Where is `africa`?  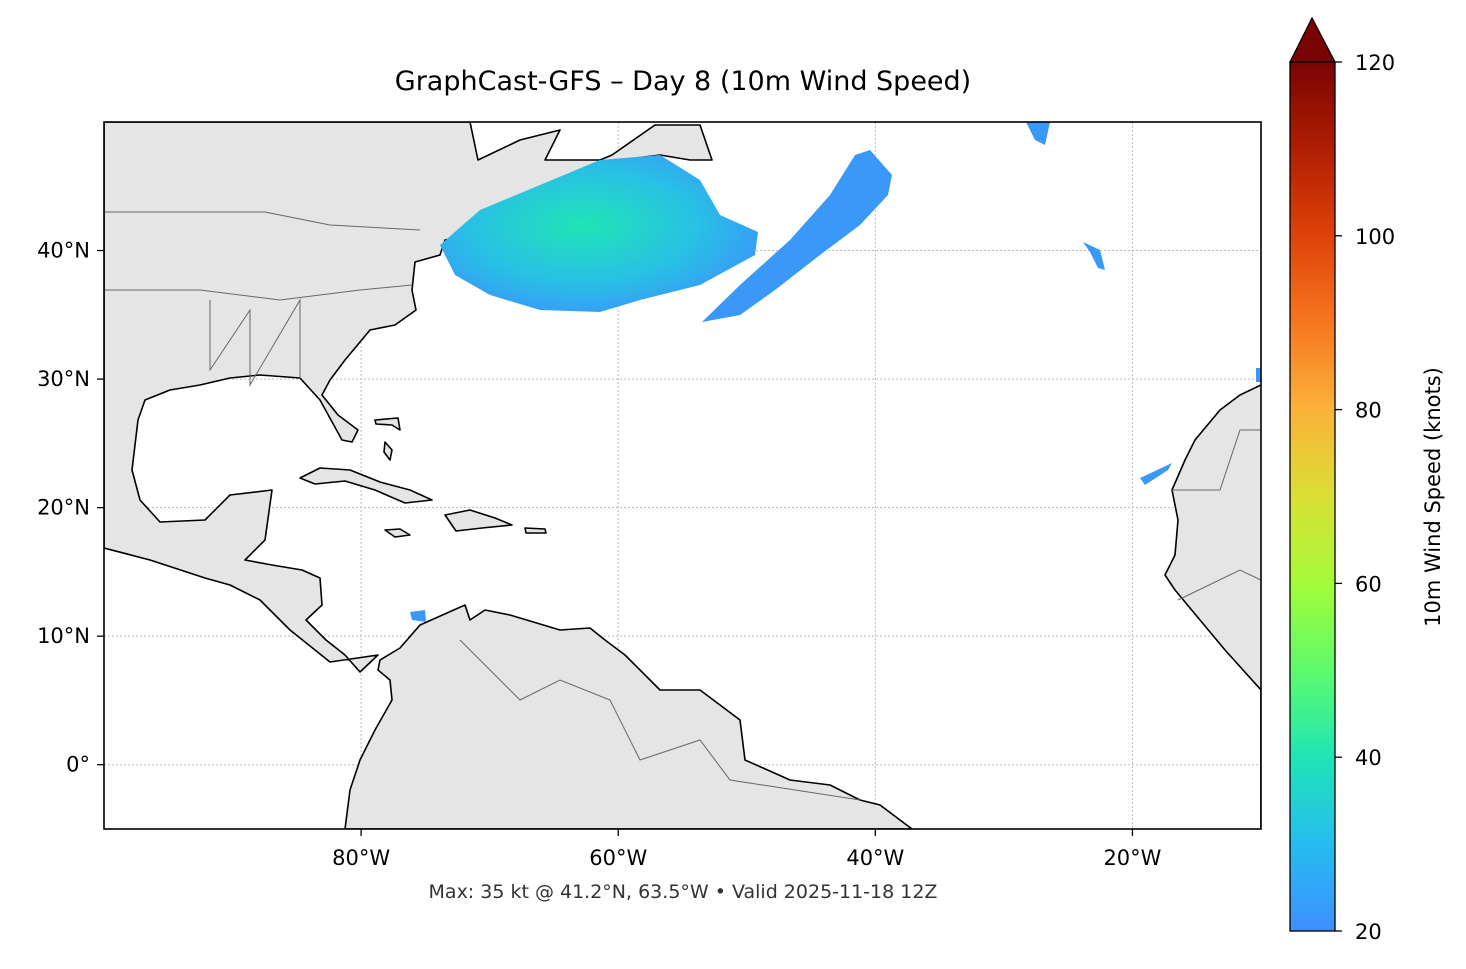
africa is located at coordinates (1212, 606).